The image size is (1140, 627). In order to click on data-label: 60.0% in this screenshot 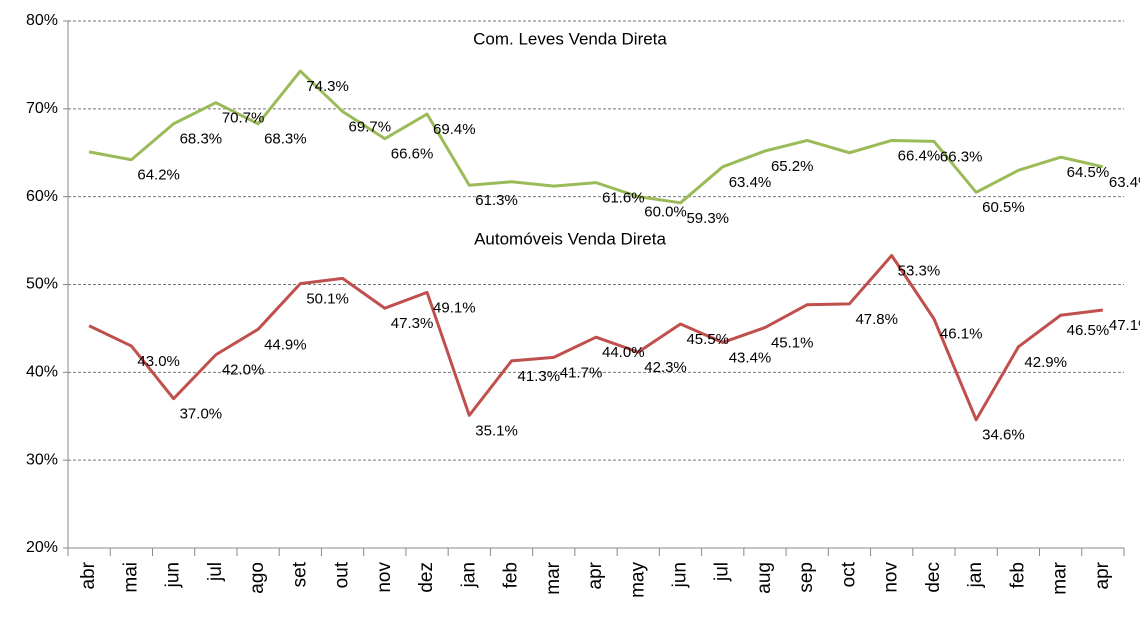, I will do `click(665, 212)`.